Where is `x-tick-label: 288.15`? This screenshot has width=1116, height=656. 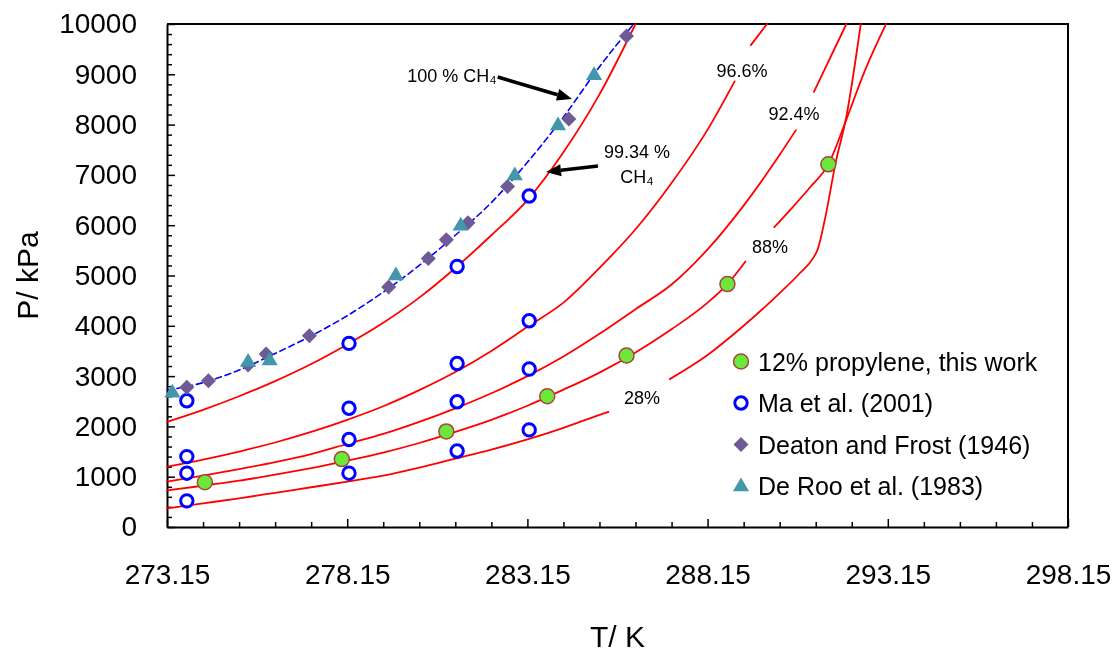
x-tick-label: 288.15 is located at coordinates (708, 574).